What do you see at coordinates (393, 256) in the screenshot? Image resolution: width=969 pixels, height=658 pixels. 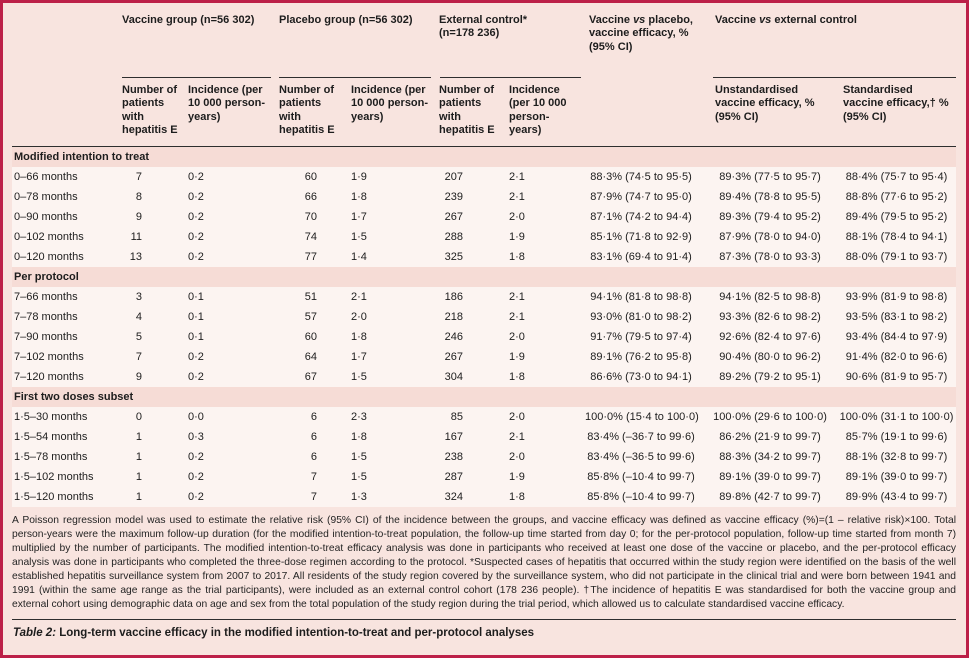 I see `data-cell: 1·4` at bounding box center [393, 256].